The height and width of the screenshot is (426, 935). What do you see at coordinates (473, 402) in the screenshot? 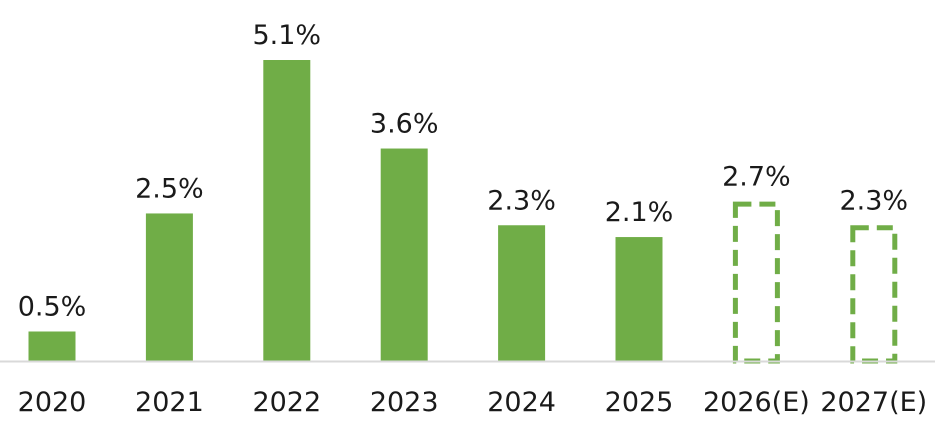
I see `x-tick-labels-layer: 2020 2021 2022 2023 2024 2025 2026(E) 2027(E)` at bounding box center [473, 402].